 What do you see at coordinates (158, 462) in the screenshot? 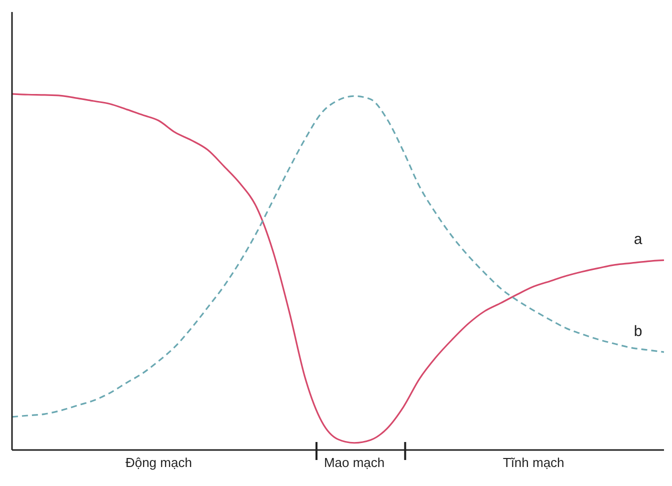
I see `x-tick-label: Động mạch` at bounding box center [158, 462].